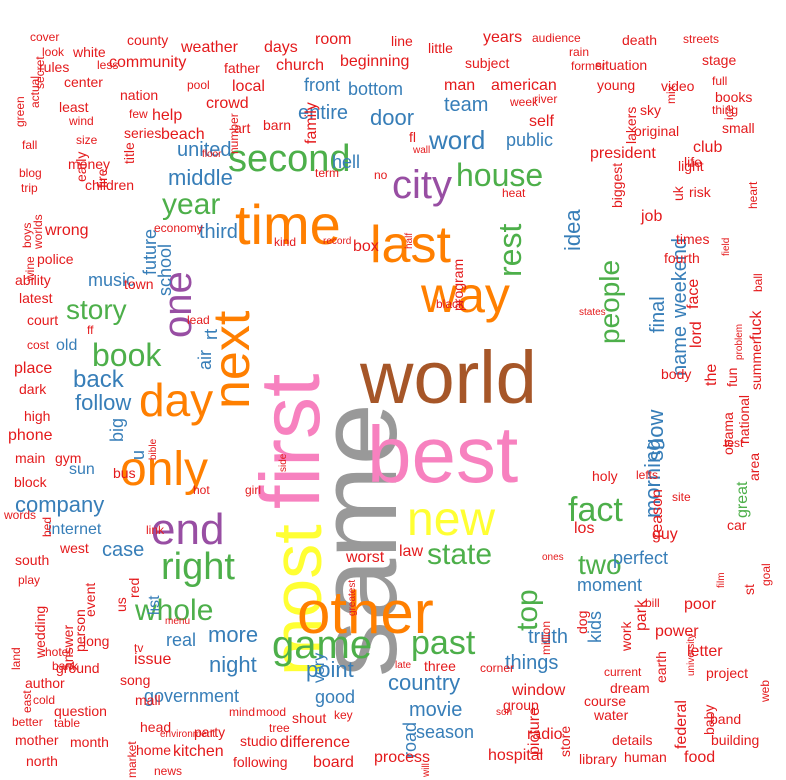  I want to click on cloud-word: story, so click(96, 309).